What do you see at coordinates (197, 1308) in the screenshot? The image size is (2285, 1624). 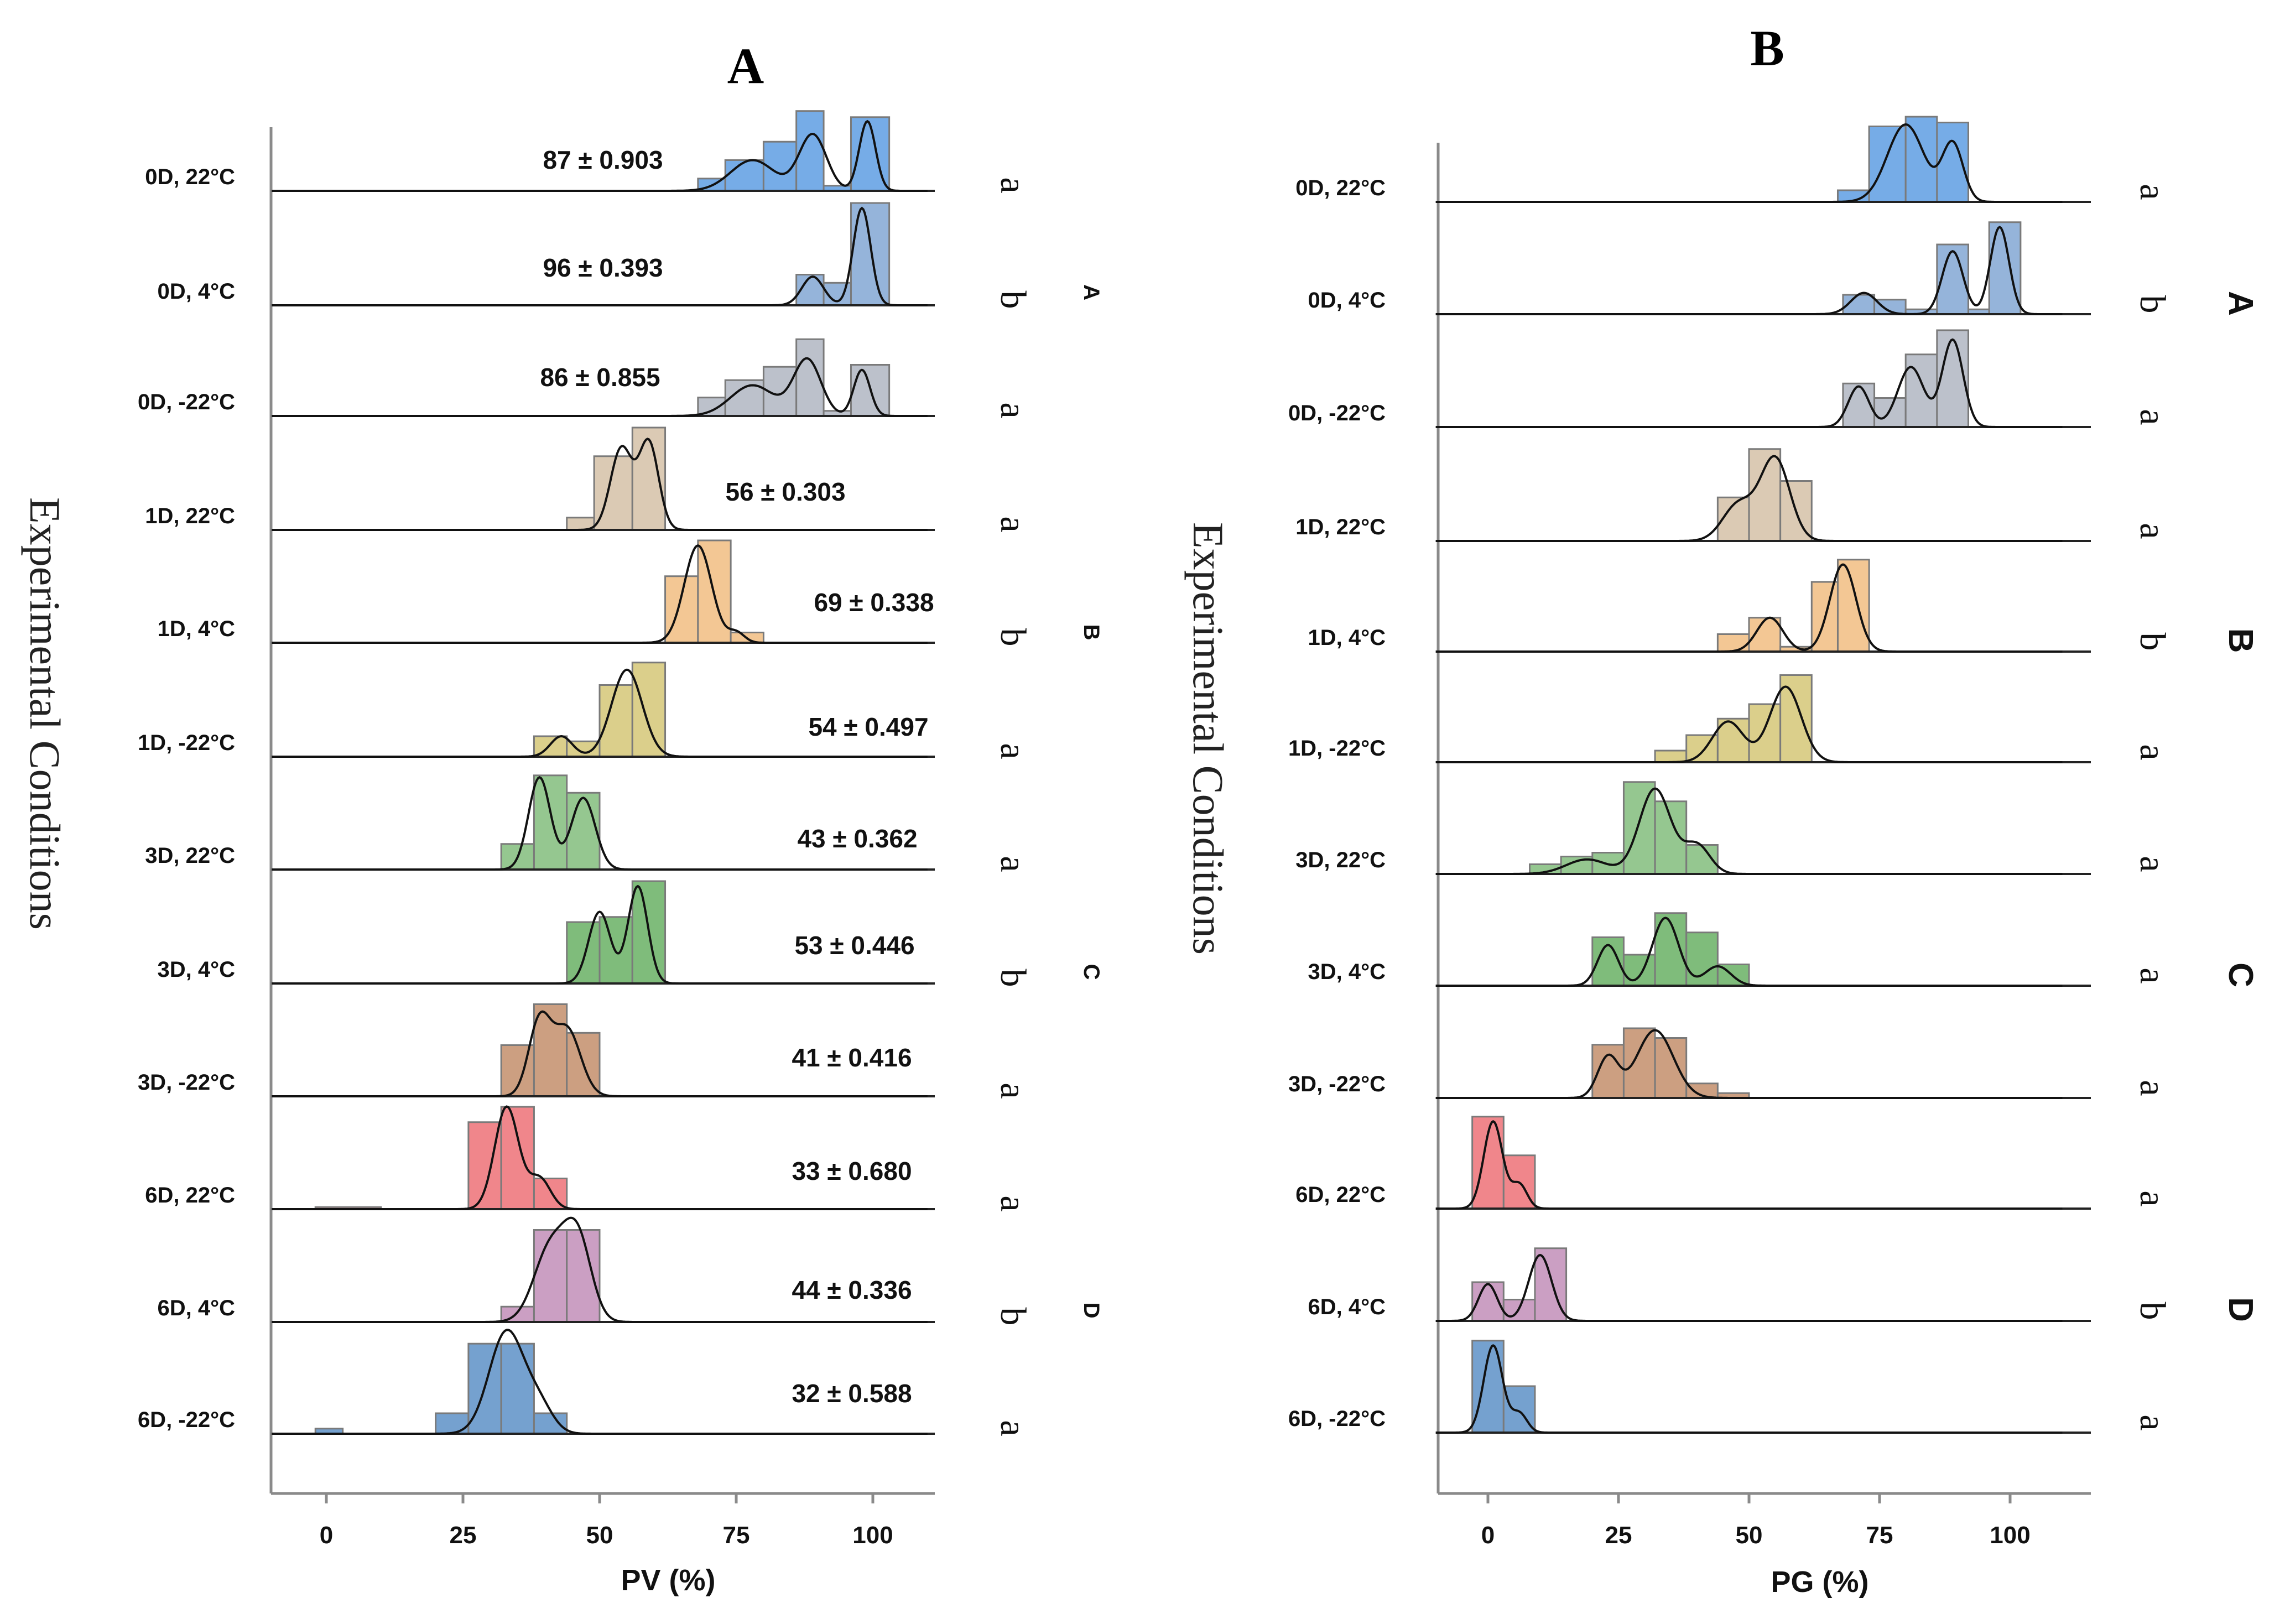 I see `condition-label: 6D, 4°C` at bounding box center [197, 1308].